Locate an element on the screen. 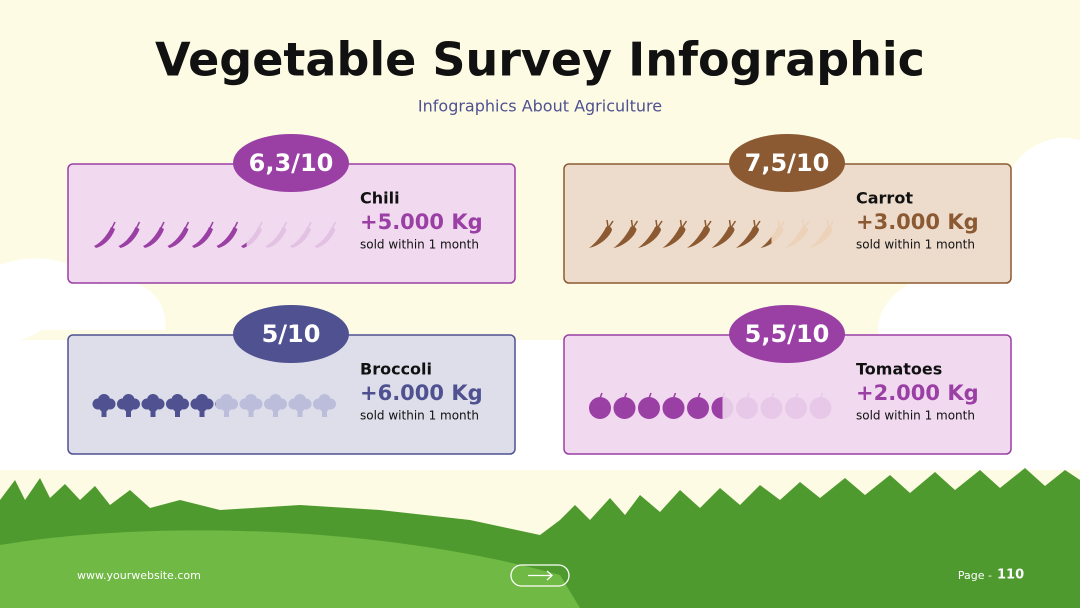  card: 6,3/10 Chili +5.000 Kg sold within 1 month is located at coordinates (291, 209).